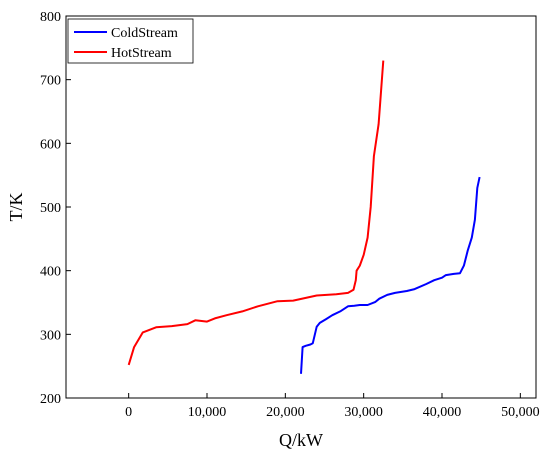 The height and width of the screenshot is (464, 550). I want to click on y-tick-label: 600, so click(50, 144).